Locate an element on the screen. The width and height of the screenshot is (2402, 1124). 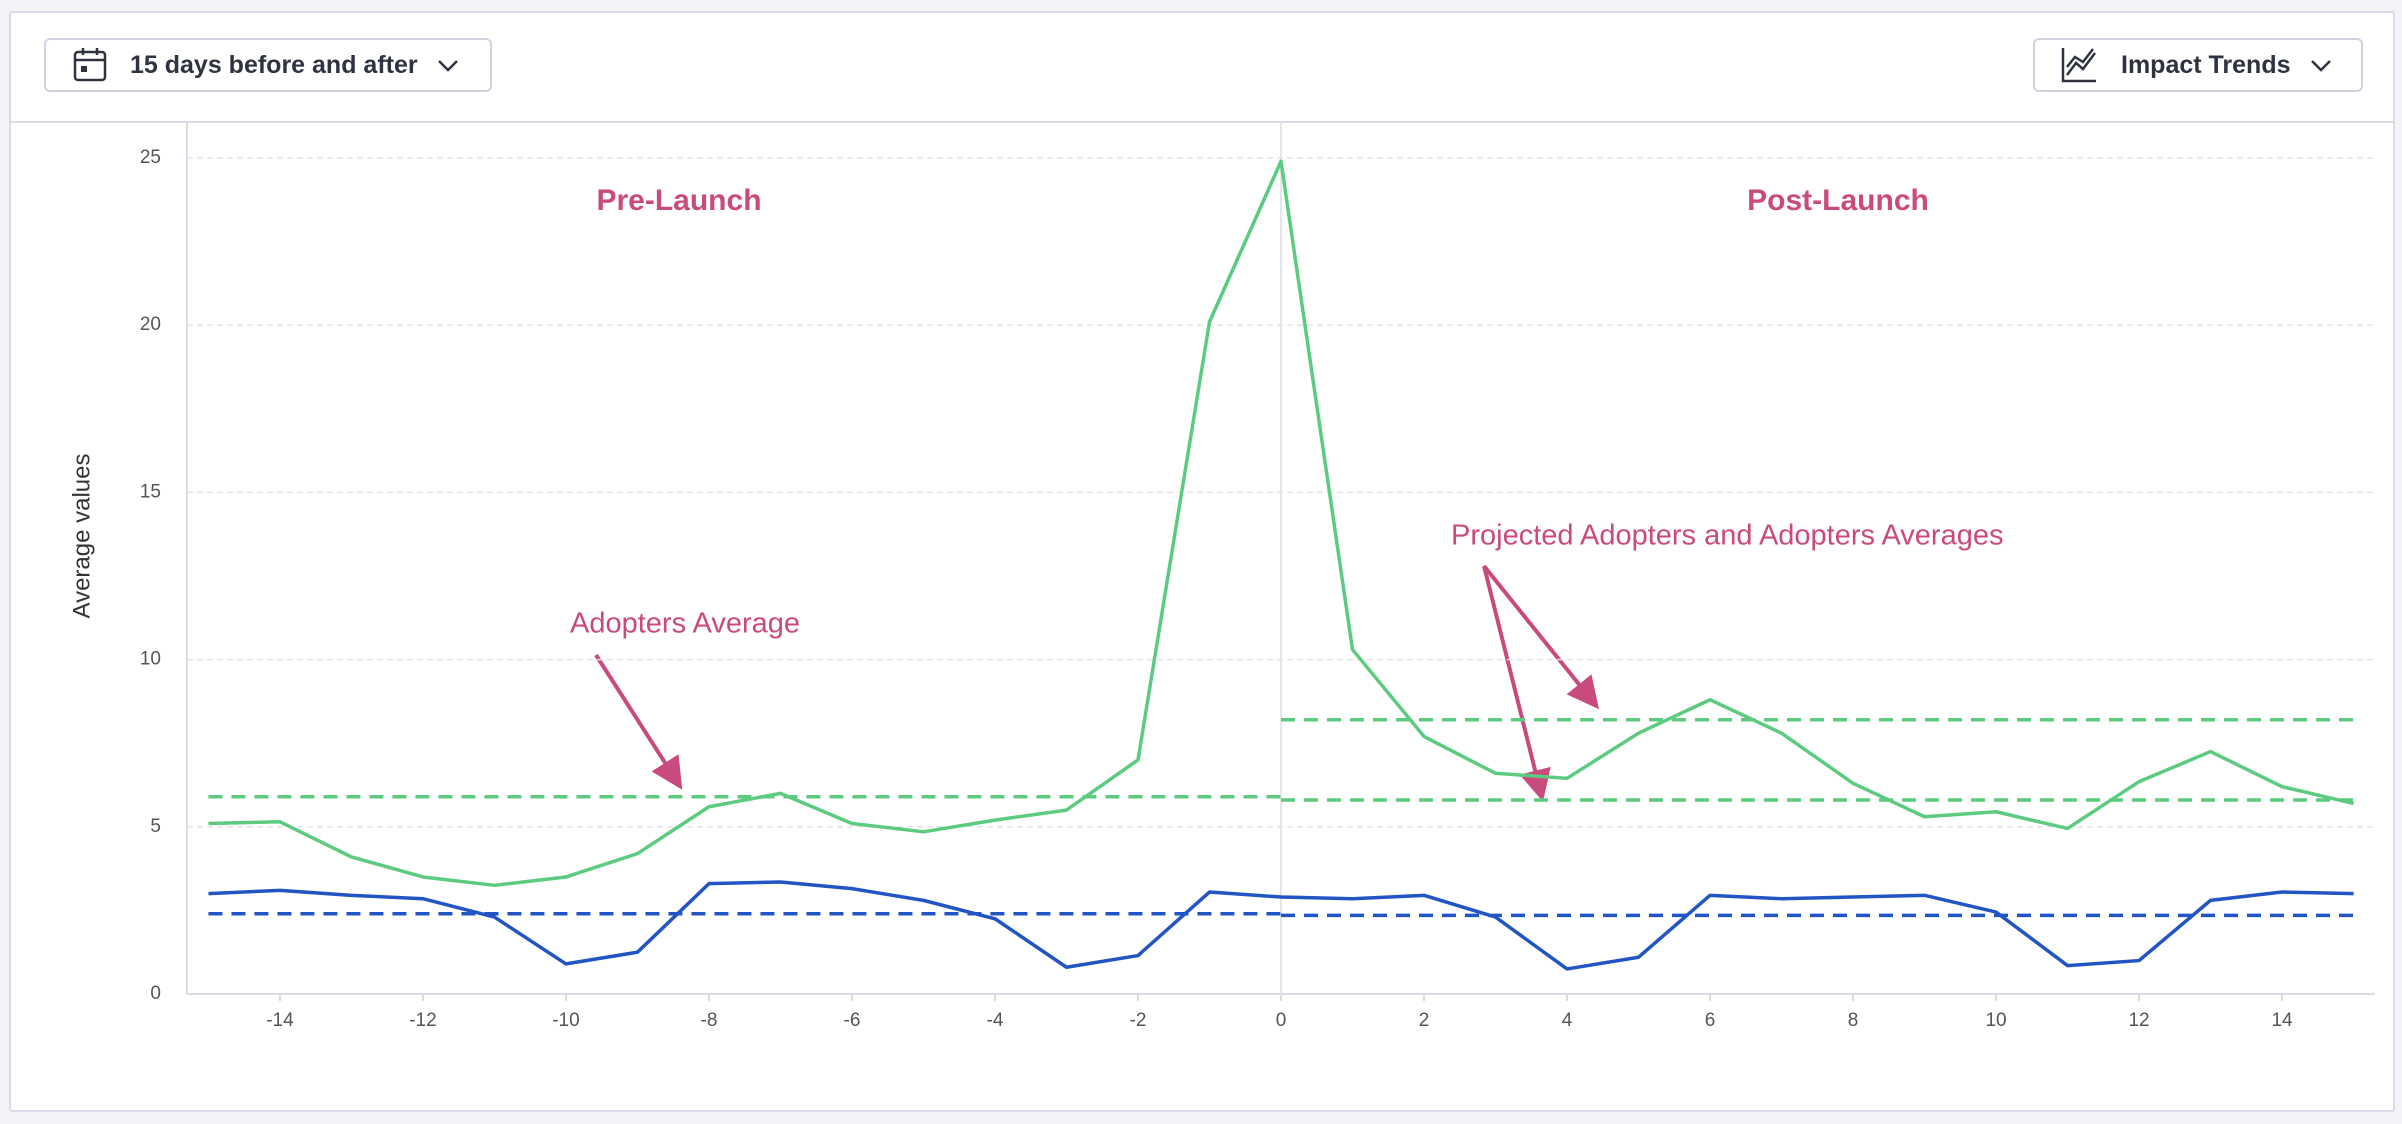
range-dropdown: 15 days before and after is located at coordinates (268, 65).